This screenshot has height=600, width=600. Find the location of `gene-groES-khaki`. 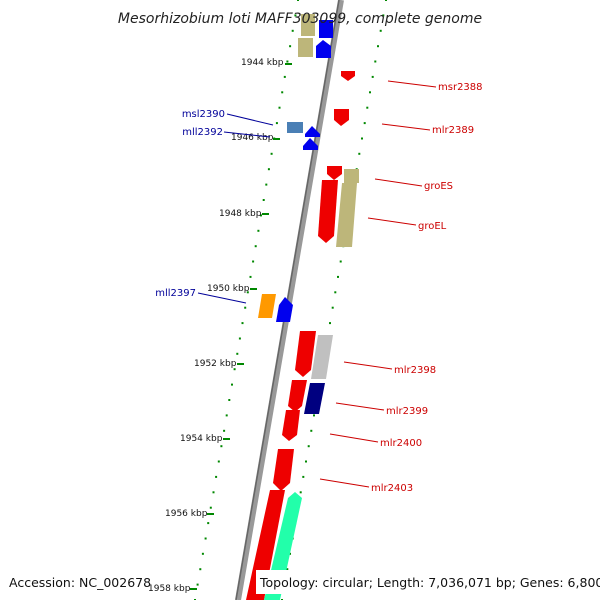

gene-groES-khaki is located at coordinates (351, 176).